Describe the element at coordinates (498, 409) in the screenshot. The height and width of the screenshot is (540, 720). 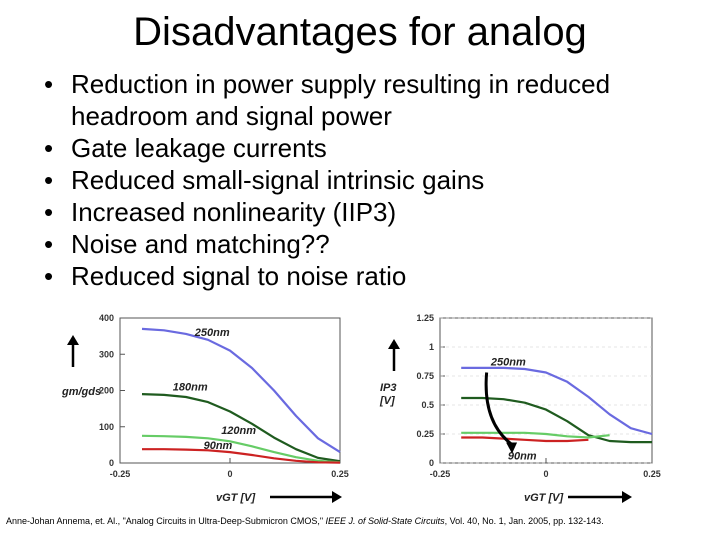
I see `annotation-arrow` at that location.